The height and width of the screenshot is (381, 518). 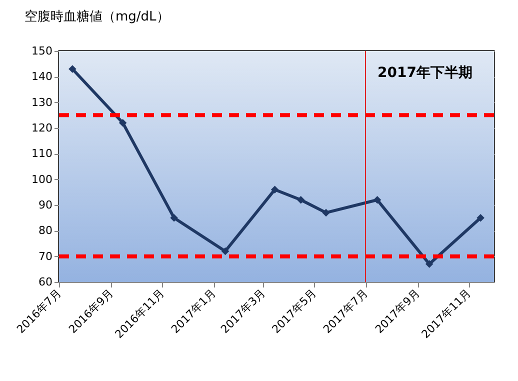 What do you see at coordinates (45, 282) in the screenshot?
I see `y-tick-label: 60` at bounding box center [45, 282].